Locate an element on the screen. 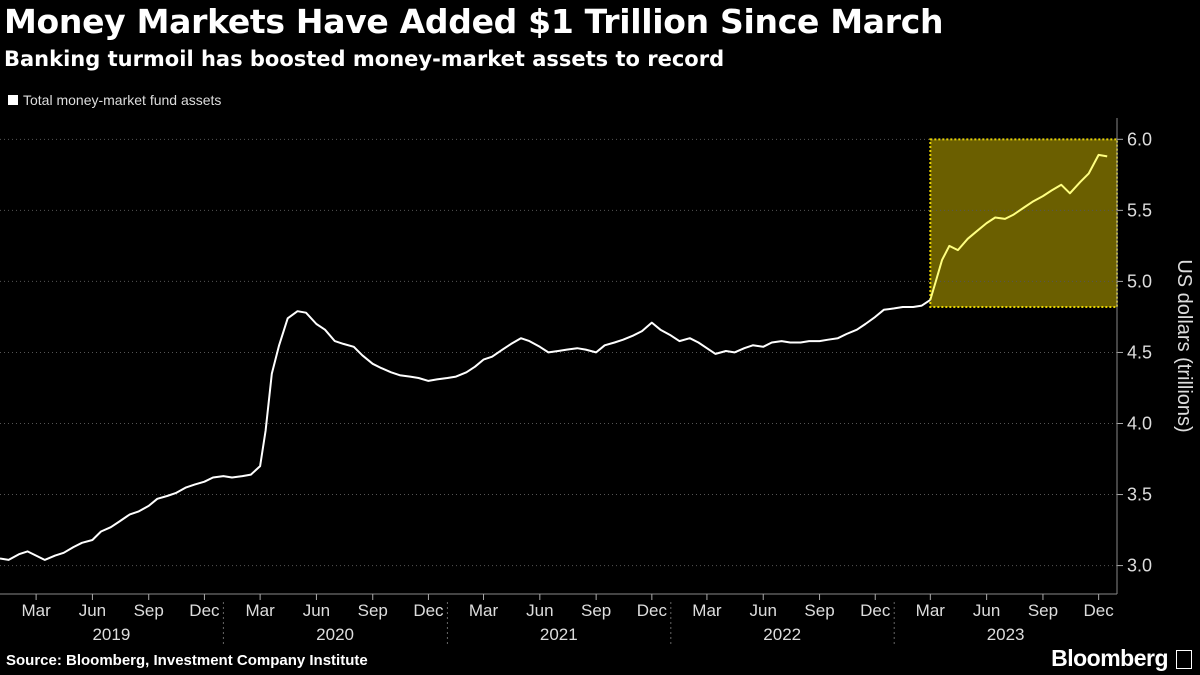 This screenshot has height=675, width=1200. year-label: 2022 is located at coordinates (782, 634).